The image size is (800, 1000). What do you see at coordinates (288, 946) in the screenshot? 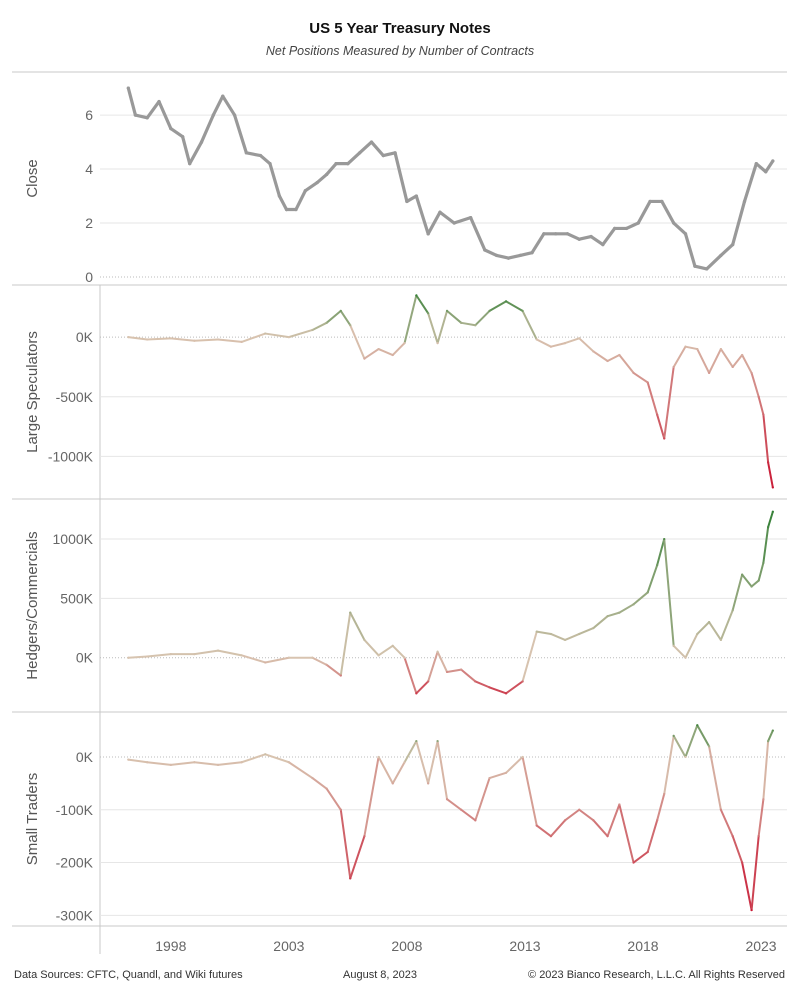
I see `x-tick-label: 2003` at bounding box center [288, 946].